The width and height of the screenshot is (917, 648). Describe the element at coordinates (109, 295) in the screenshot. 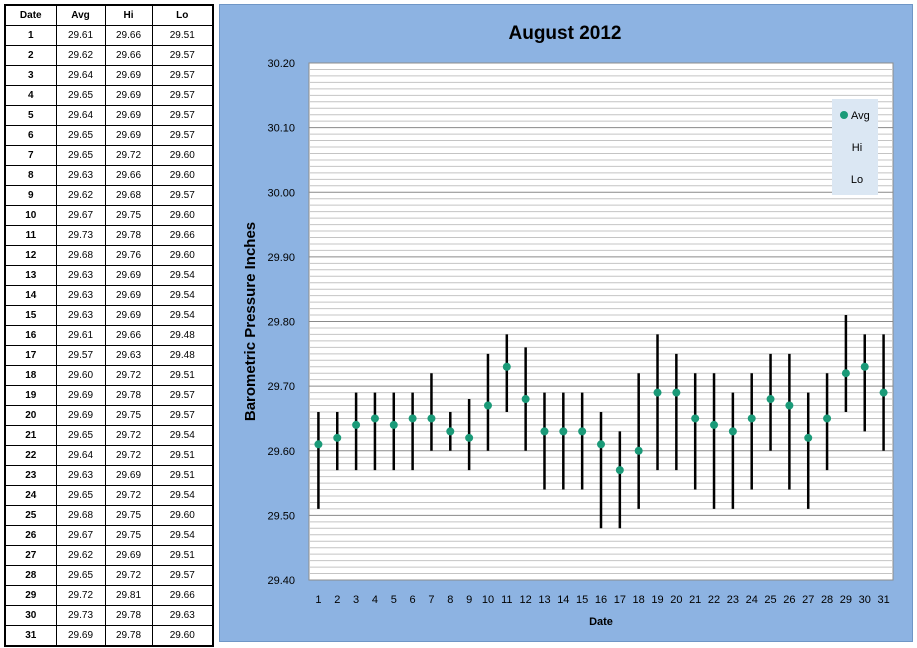

I see `table-row: 14 29.63 29.69 29.54` at that location.